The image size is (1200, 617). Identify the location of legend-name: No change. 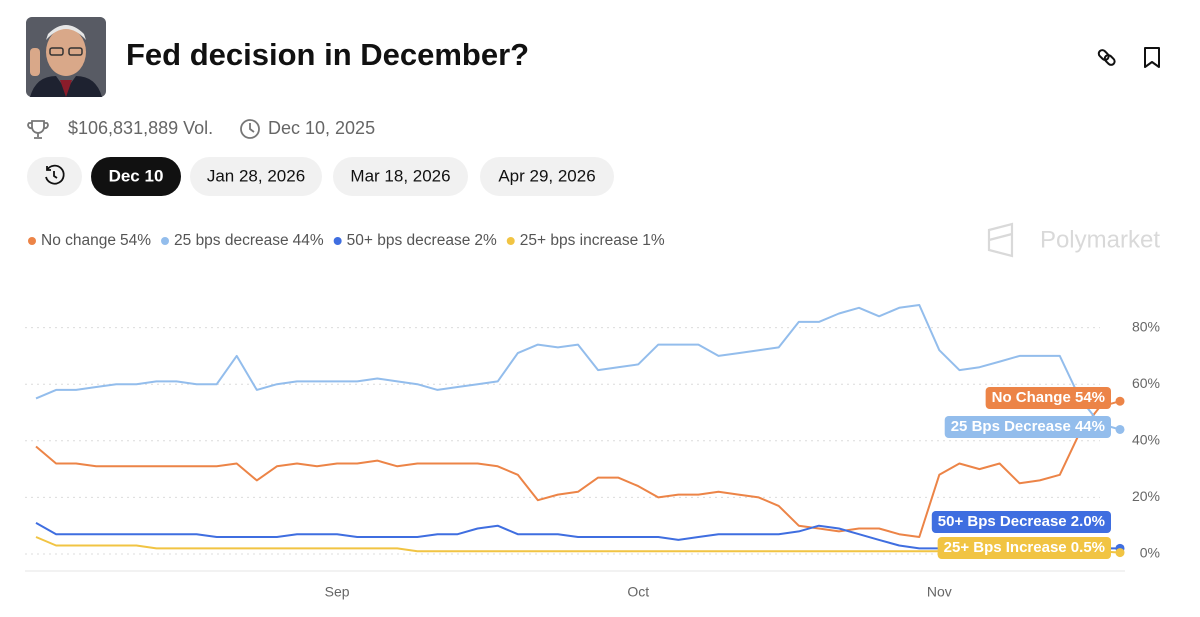
(78, 240).